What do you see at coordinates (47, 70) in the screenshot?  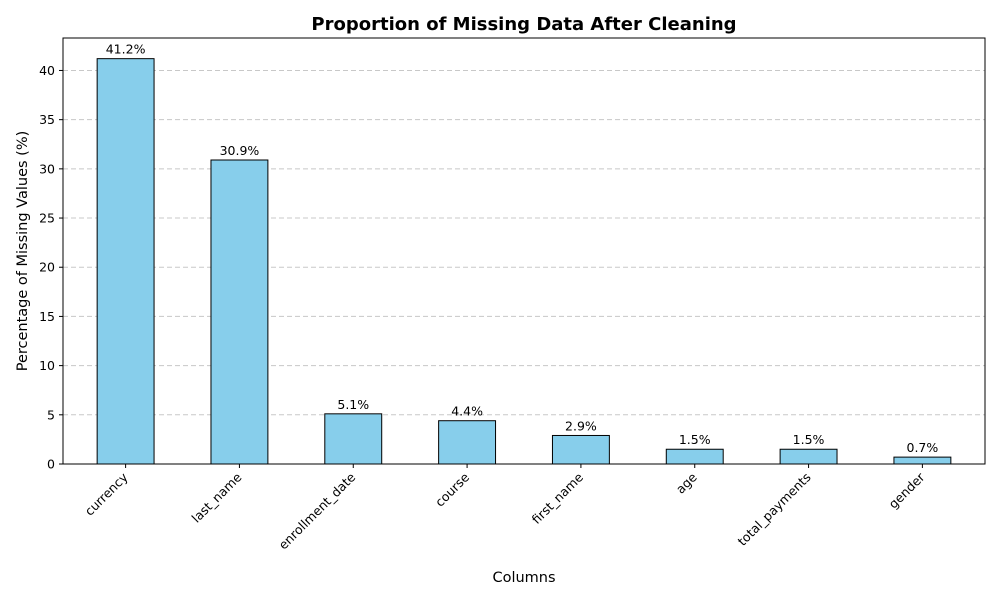 I see `y-tick-label: 40` at bounding box center [47, 70].